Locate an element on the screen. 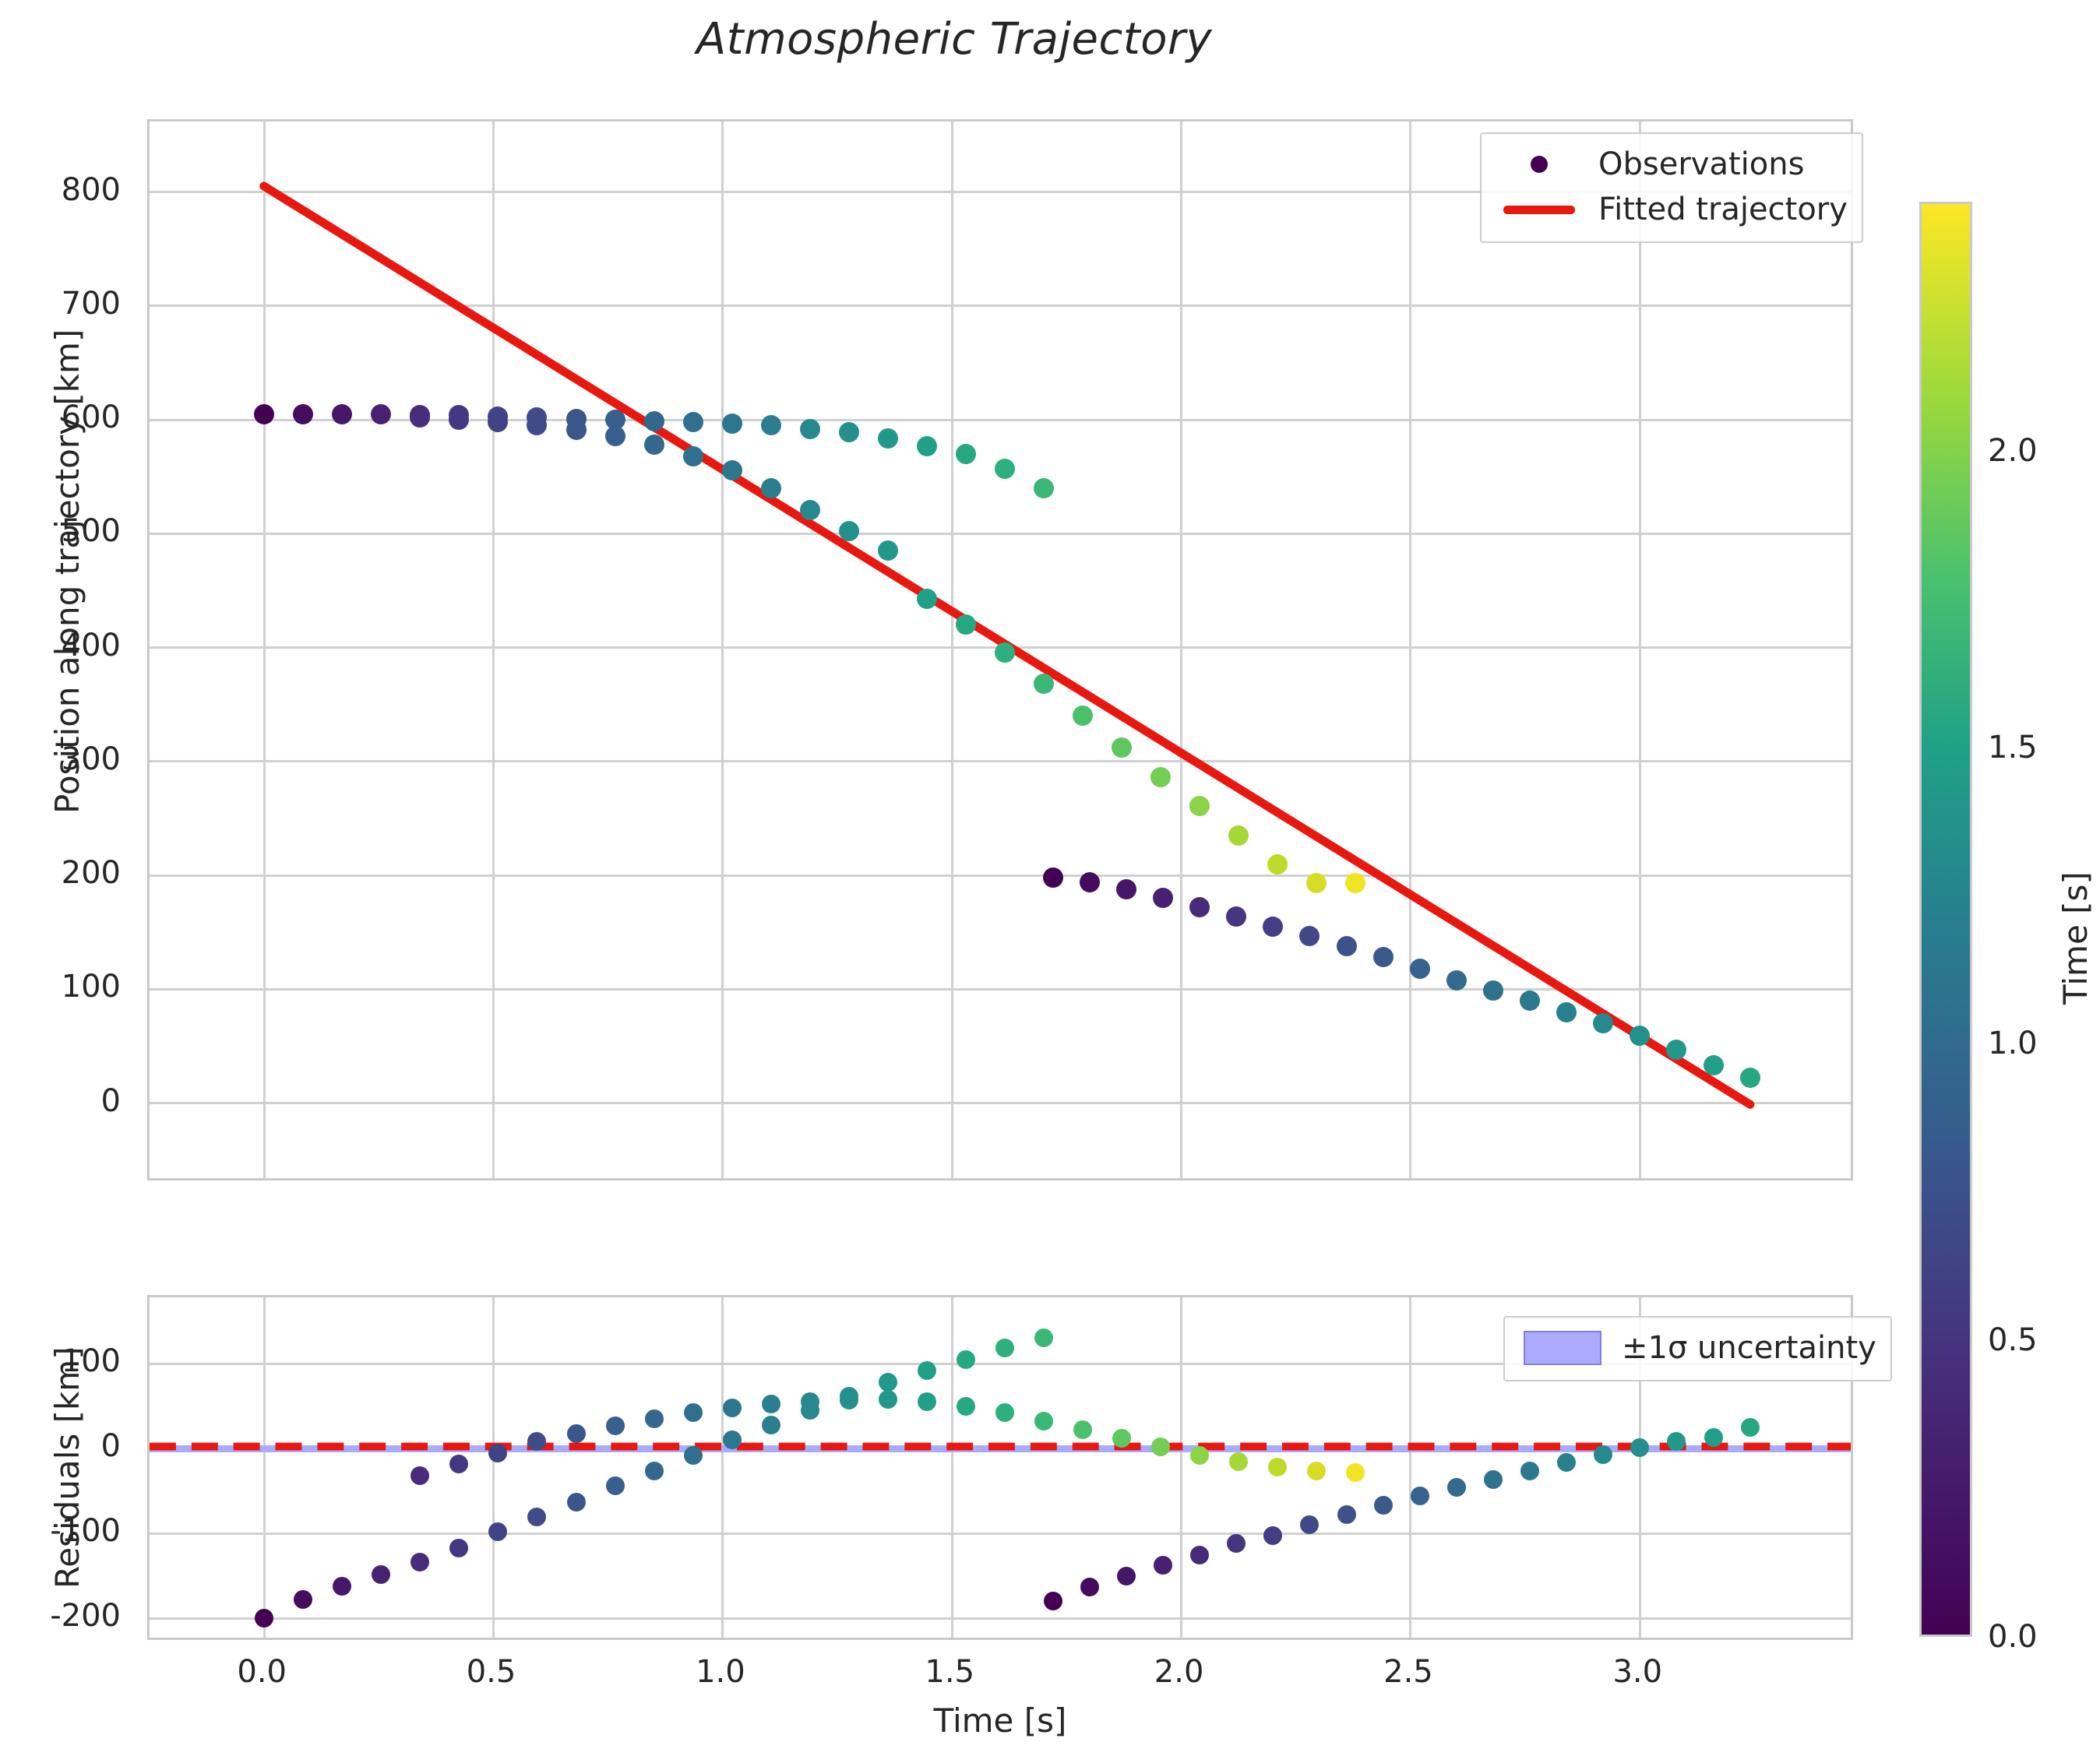  colorbar-tick-label: 0.5 is located at coordinates (2013, 1340).